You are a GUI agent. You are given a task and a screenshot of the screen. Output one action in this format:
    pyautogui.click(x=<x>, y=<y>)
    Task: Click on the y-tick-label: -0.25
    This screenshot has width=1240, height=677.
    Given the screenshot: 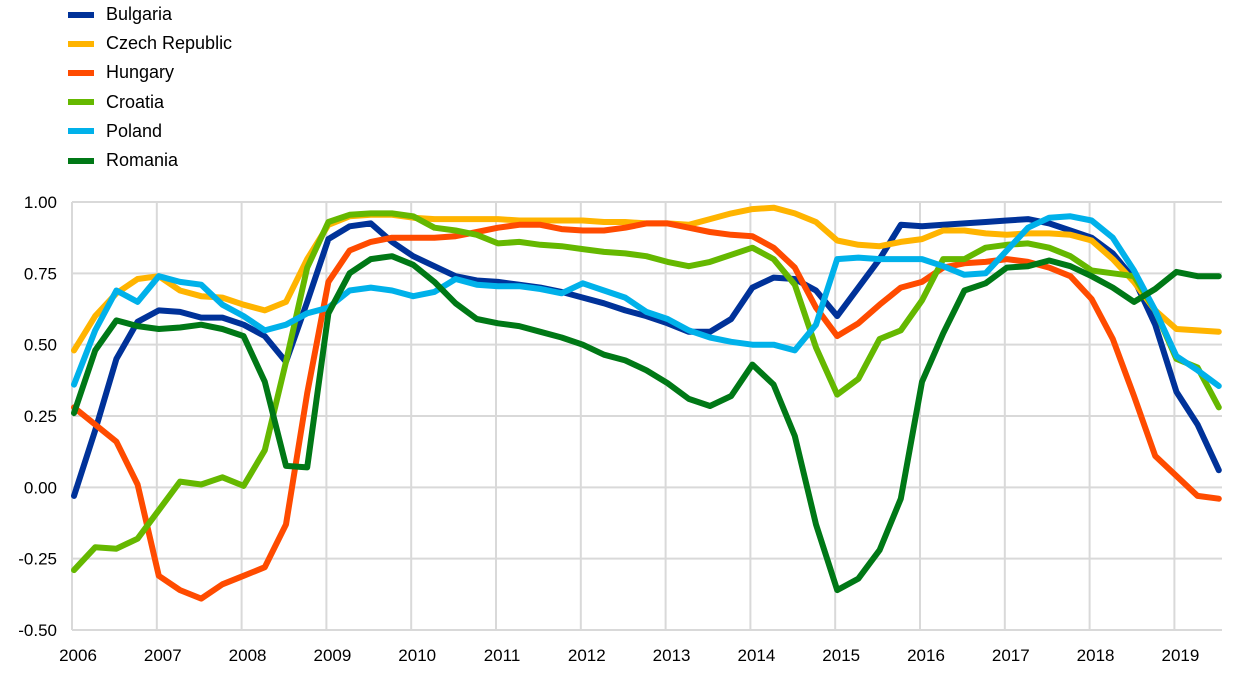 What is the action you would take?
    pyautogui.click(x=37, y=559)
    